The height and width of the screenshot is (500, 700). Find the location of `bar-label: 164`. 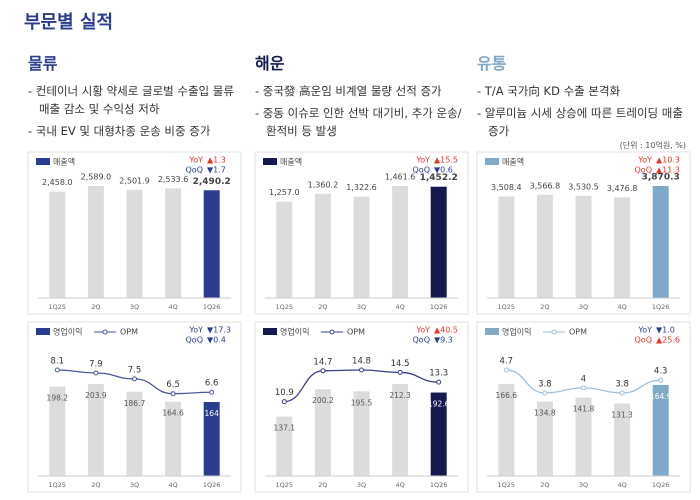

bar-label: 164 is located at coordinates (212, 413).